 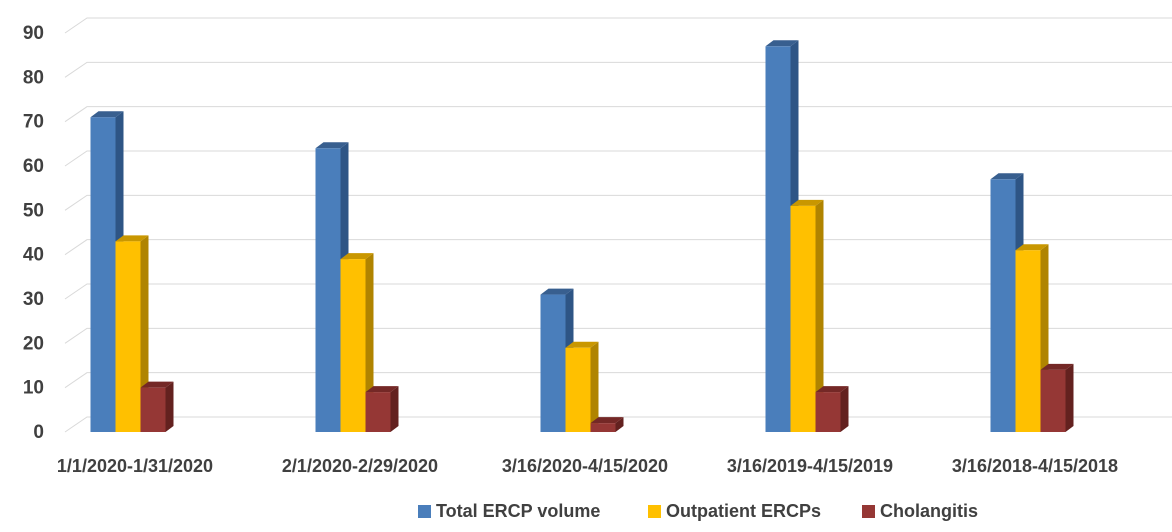 What do you see at coordinates (1035, 466) in the screenshot?
I see `x-category-label: 3/16/2018-4/15/2018` at bounding box center [1035, 466].